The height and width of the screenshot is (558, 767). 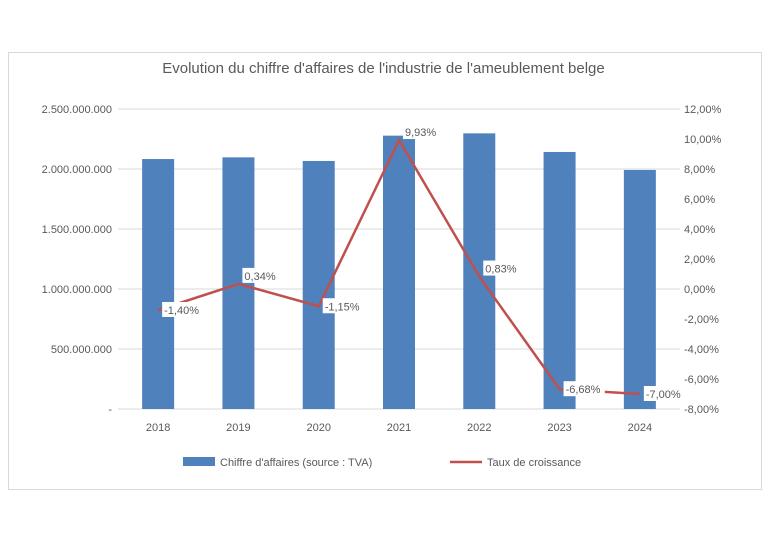 What do you see at coordinates (701, 380) in the screenshot?
I see `y-right-tick-label: -6,00%` at bounding box center [701, 380].